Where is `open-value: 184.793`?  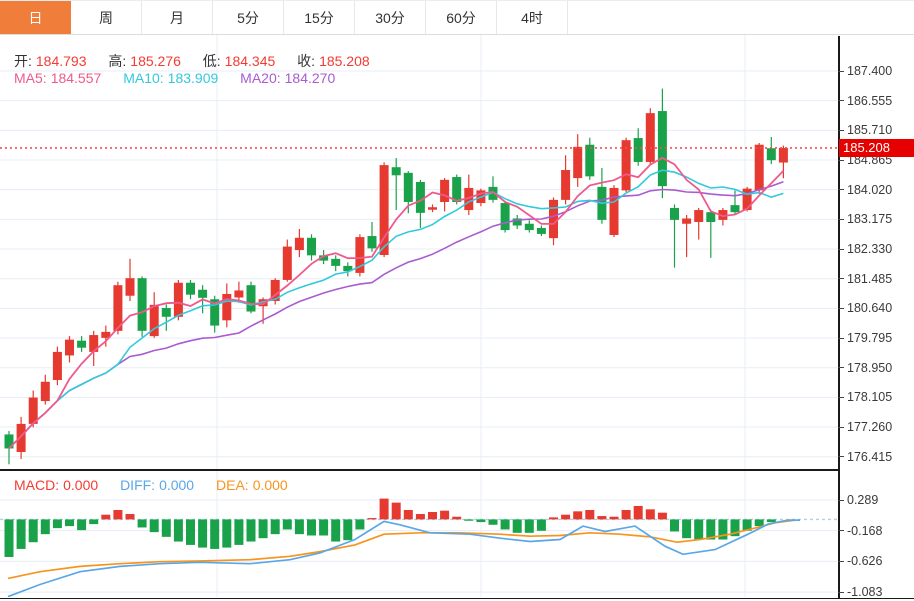 open-value: 184.793 is located at coordinates (61, 61).